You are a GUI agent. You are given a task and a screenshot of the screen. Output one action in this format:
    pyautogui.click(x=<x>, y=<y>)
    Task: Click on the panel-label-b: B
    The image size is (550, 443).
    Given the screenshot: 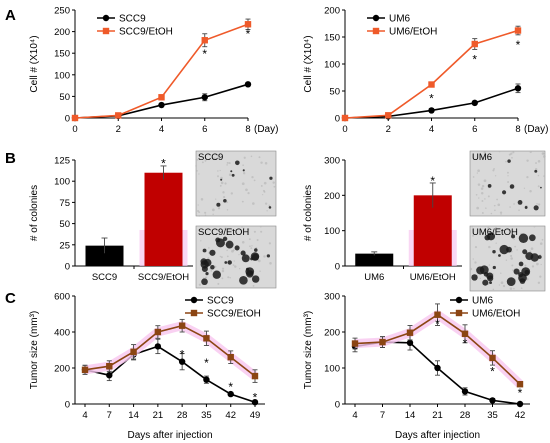 What is the action you would take?
    pyautogui.click(x=10, y=158)
    